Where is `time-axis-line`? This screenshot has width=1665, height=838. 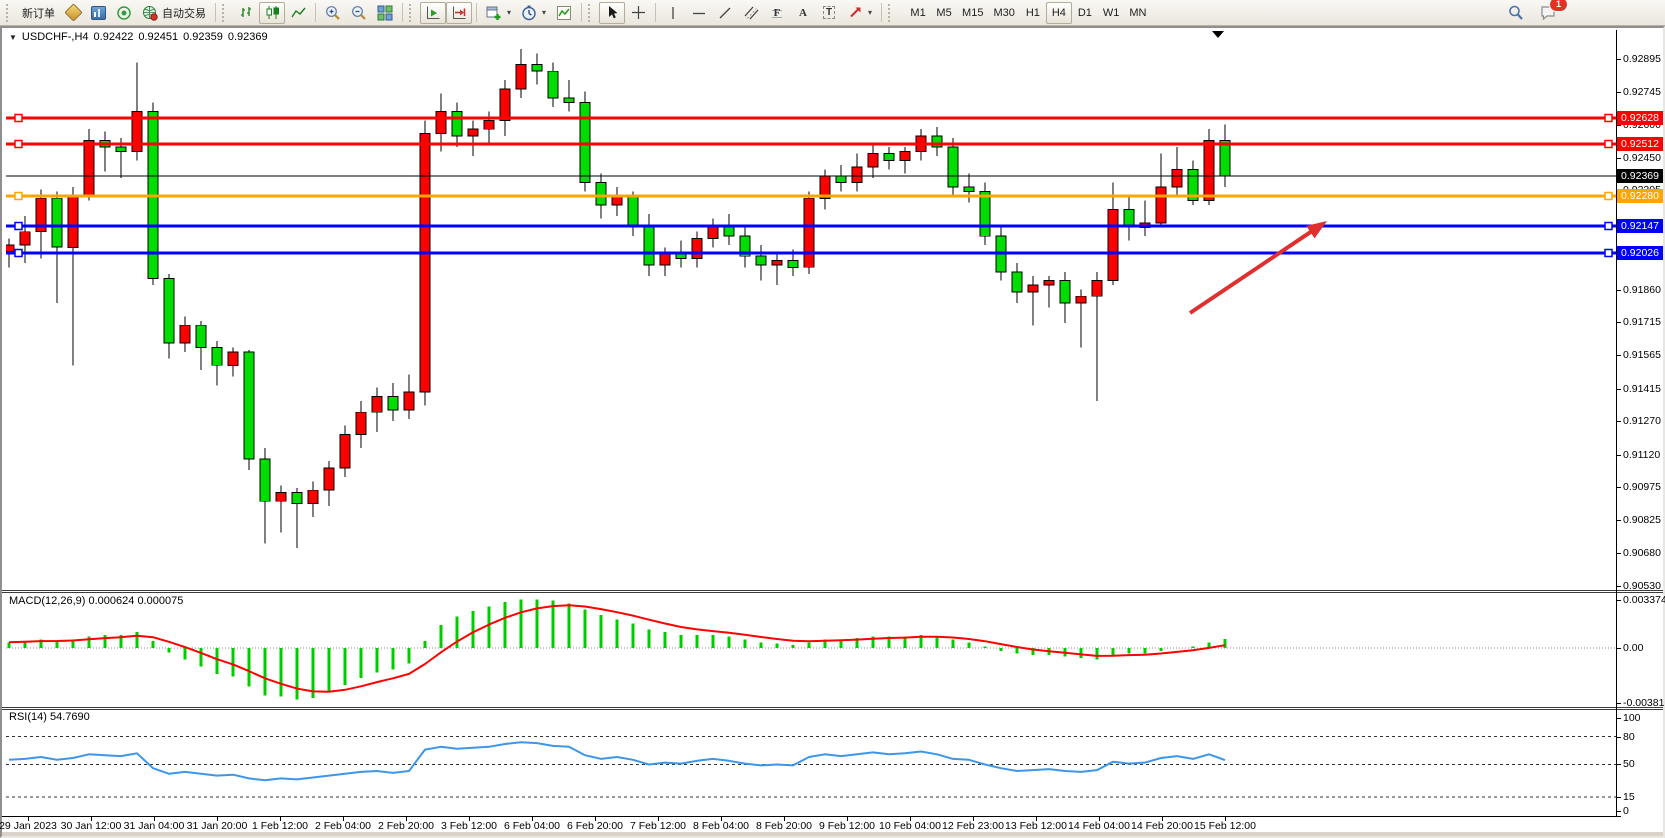
time-axis-line is located at coordinates (811, 816).